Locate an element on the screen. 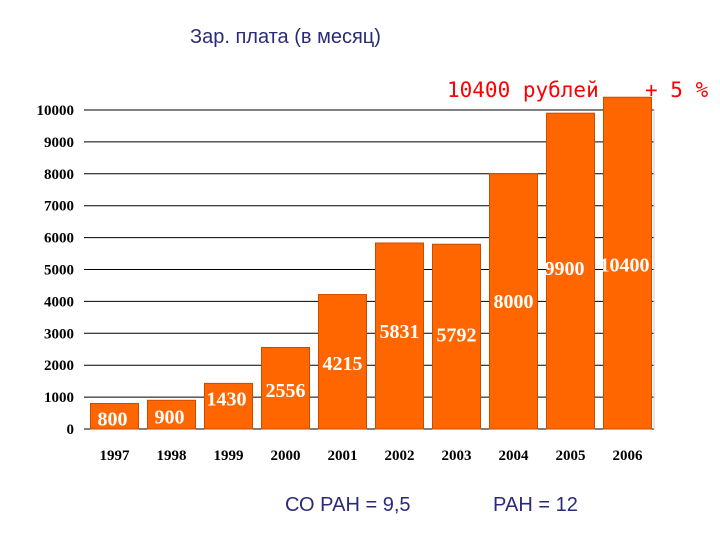  bar-2003 is located at coordinates (456, 336).